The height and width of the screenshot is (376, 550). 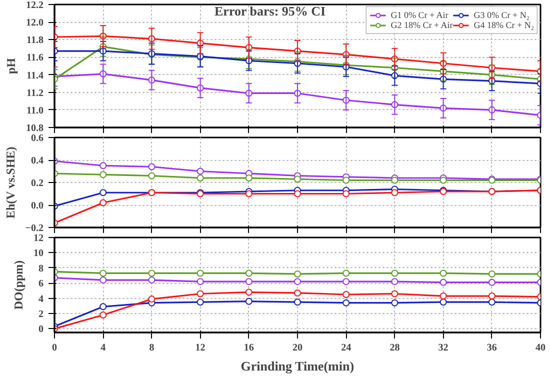 What do you see at coordinates (395, 348) in the screenshot?
I see `x-tick-label: 28` at bounding box center [395, 348].